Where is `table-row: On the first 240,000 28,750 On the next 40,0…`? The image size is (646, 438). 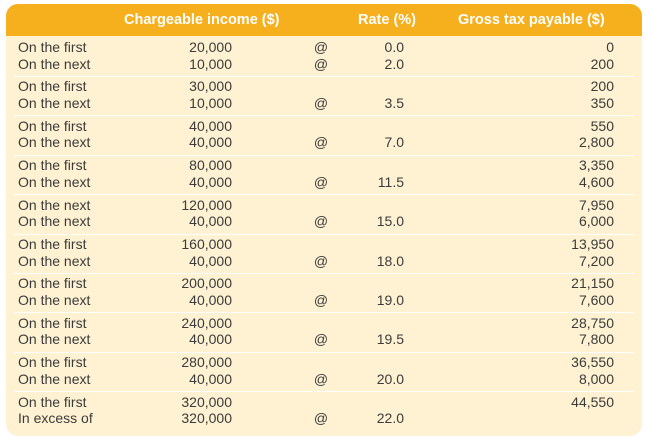
table-row: On the first 240,000 28,750 On the next 40,0… is located at coordinates (324, 333).